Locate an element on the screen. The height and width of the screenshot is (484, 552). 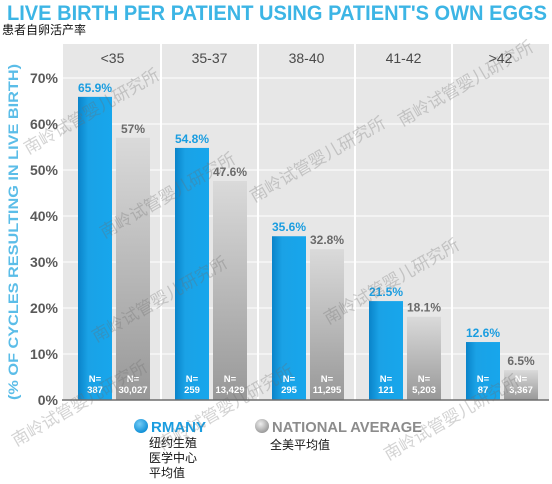
y-tick-label: 30% is located at coordinates (44, 262).